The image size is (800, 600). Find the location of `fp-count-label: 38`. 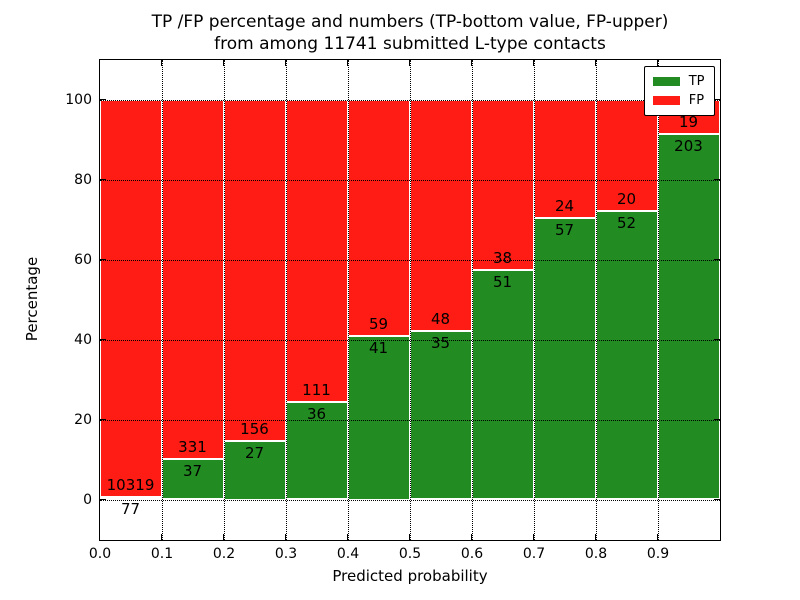

fp-count-label: 38 is located at coordinates (502, 258).